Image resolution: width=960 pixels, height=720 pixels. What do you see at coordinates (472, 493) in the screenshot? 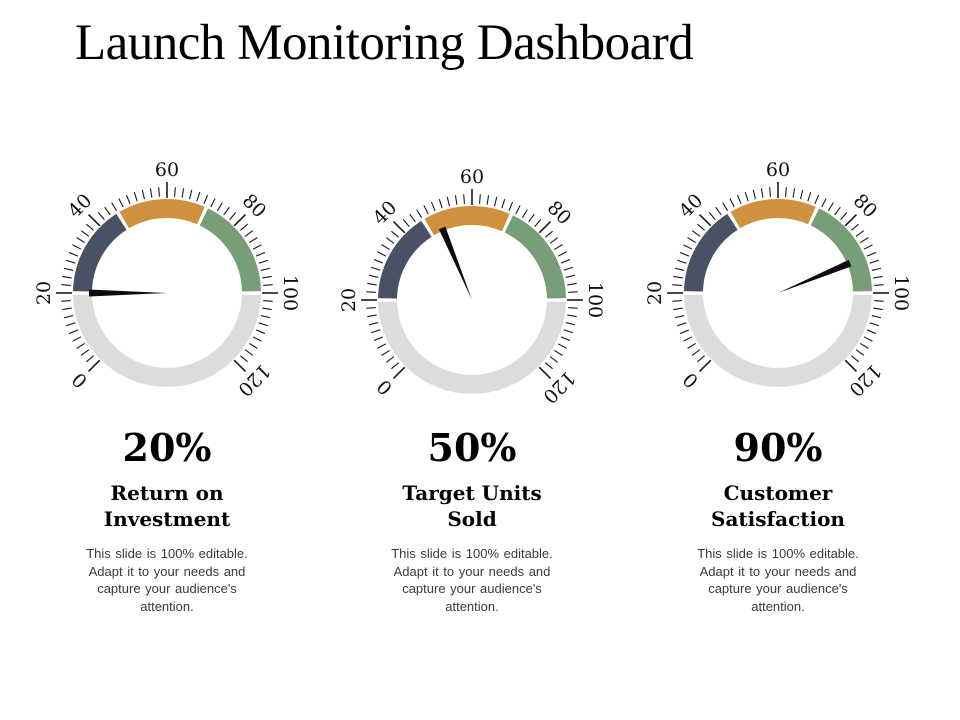
I see `metric-line: Target Units` at bounding box center [472, 493].